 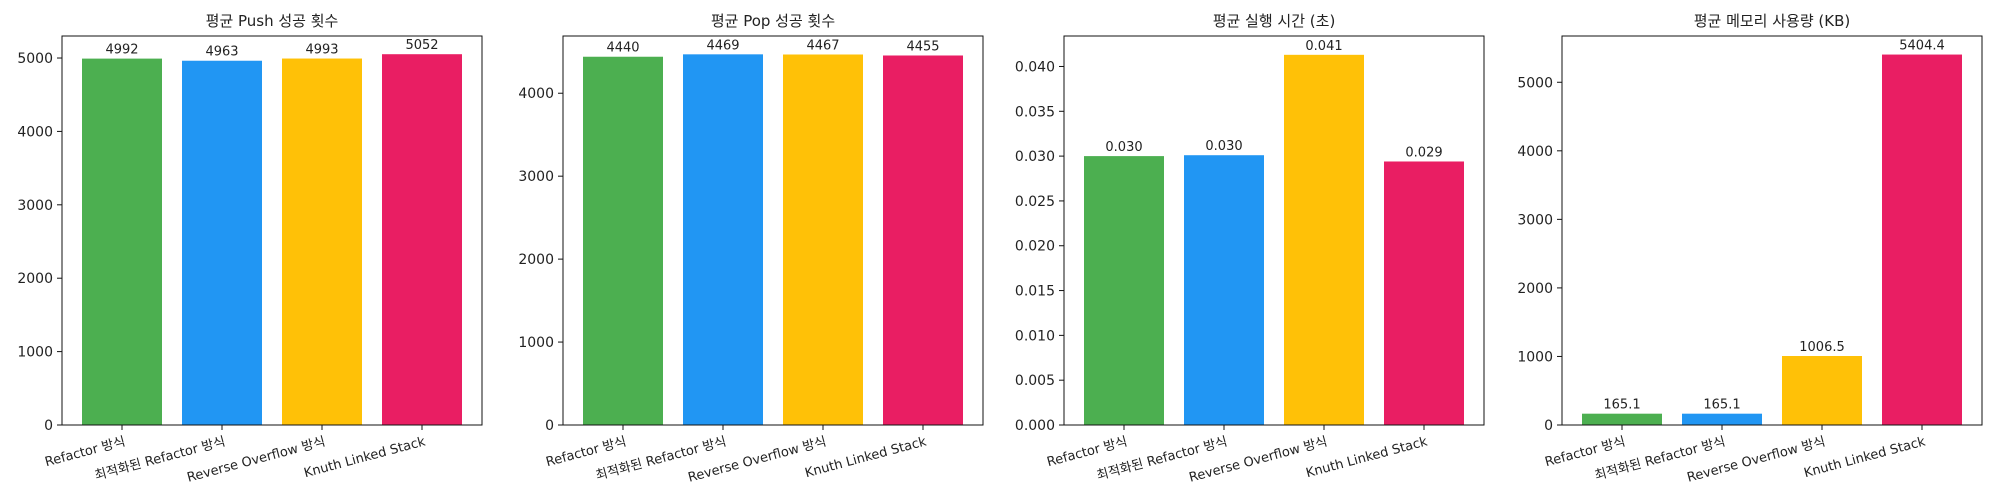 I want to click on chart-title: 평균 Pop 성공 횟수, so click(x=773, y=21).